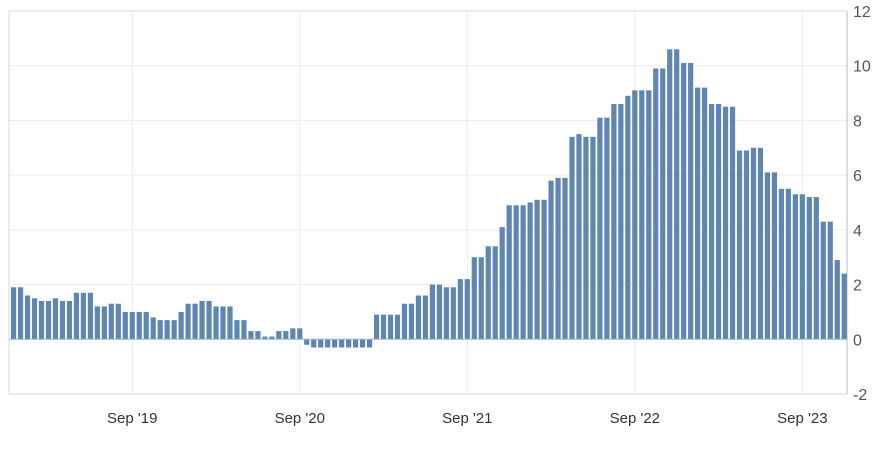 Image resolution: width=881 pixels, height=462 pixels. I want to click on x-tick-label: Sep '21, so click(467, 418).